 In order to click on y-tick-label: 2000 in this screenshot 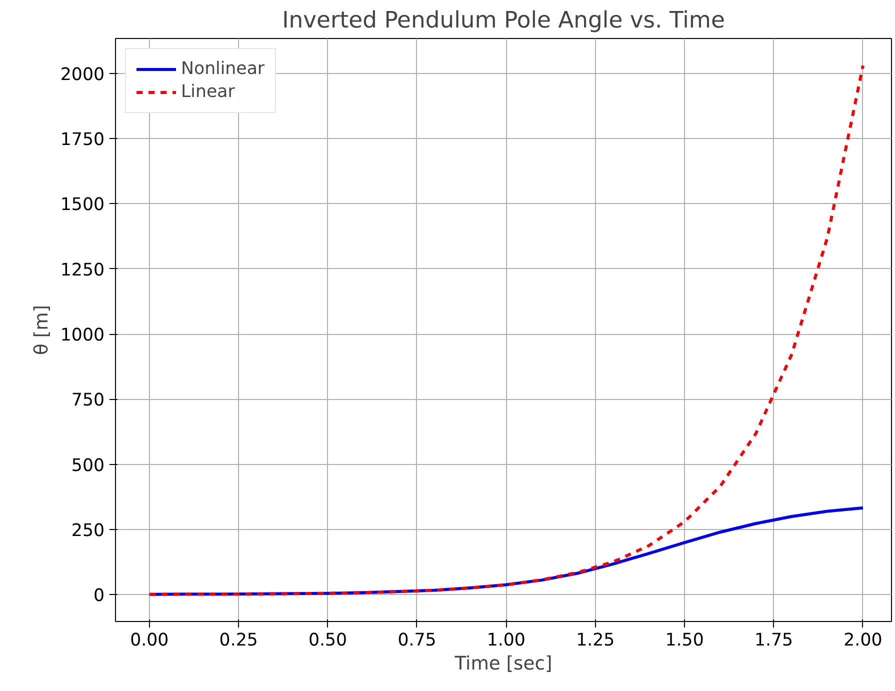, I will do `click(82, 74)`.